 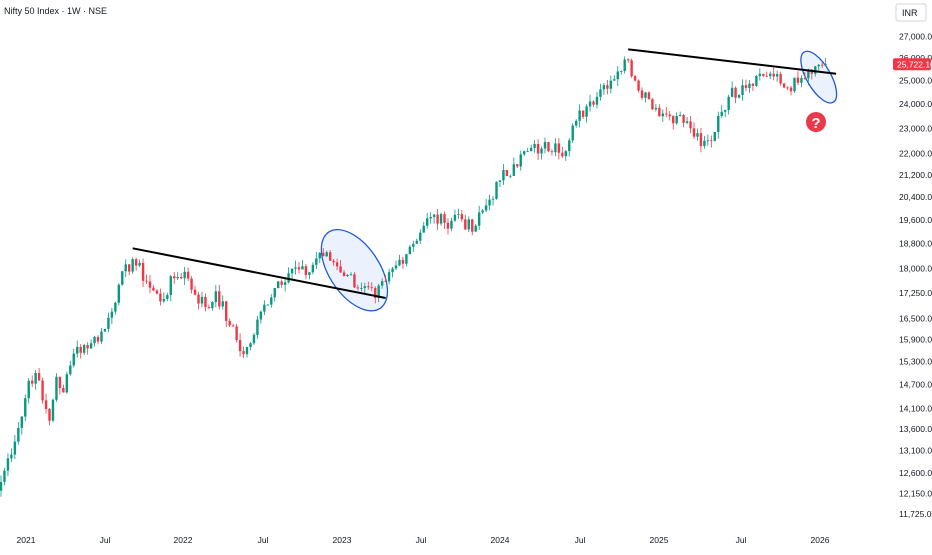 I want to click on y-tick-label: 13,600.00, so click(x=915, y=429).